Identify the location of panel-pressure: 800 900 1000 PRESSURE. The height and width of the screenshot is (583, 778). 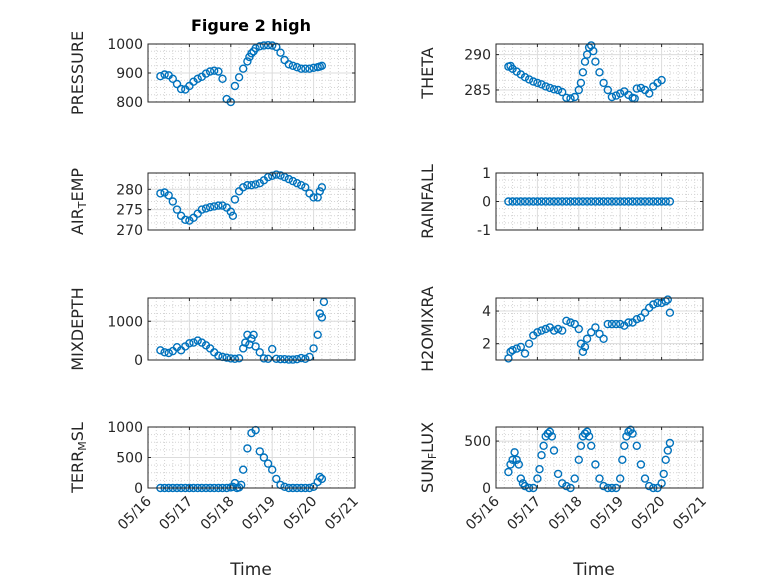
(212, 73).